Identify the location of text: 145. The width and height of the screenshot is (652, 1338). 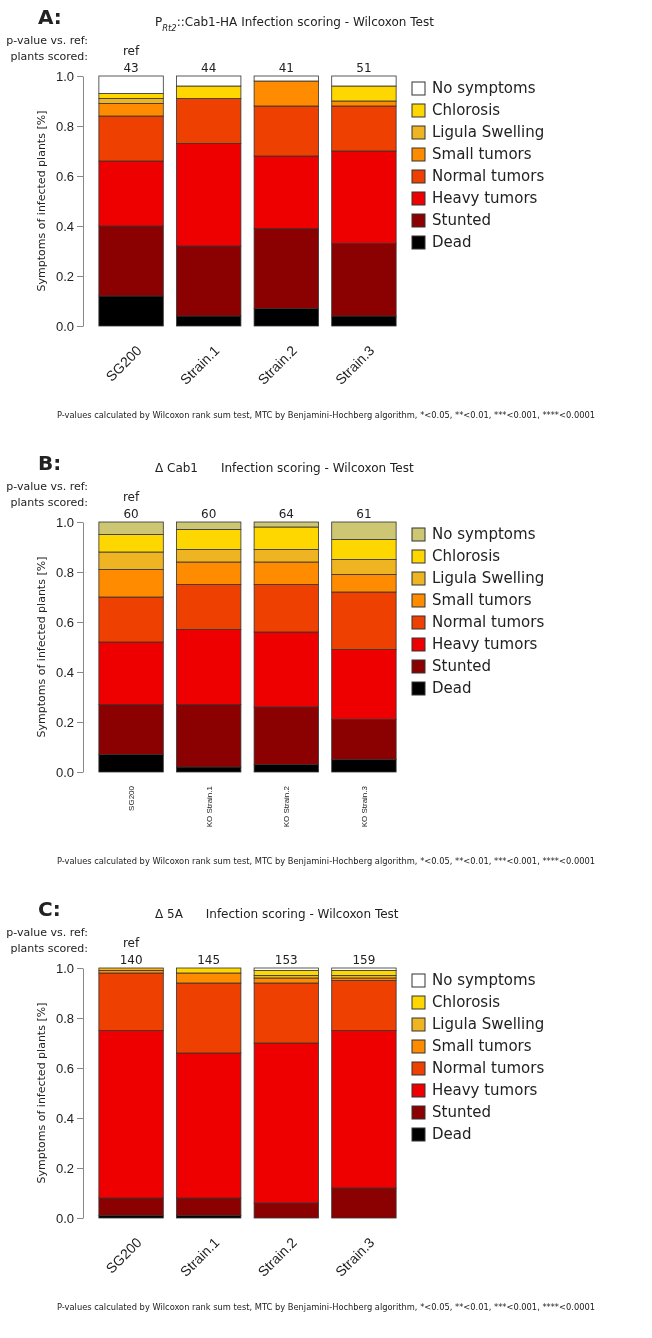
(209, 960).